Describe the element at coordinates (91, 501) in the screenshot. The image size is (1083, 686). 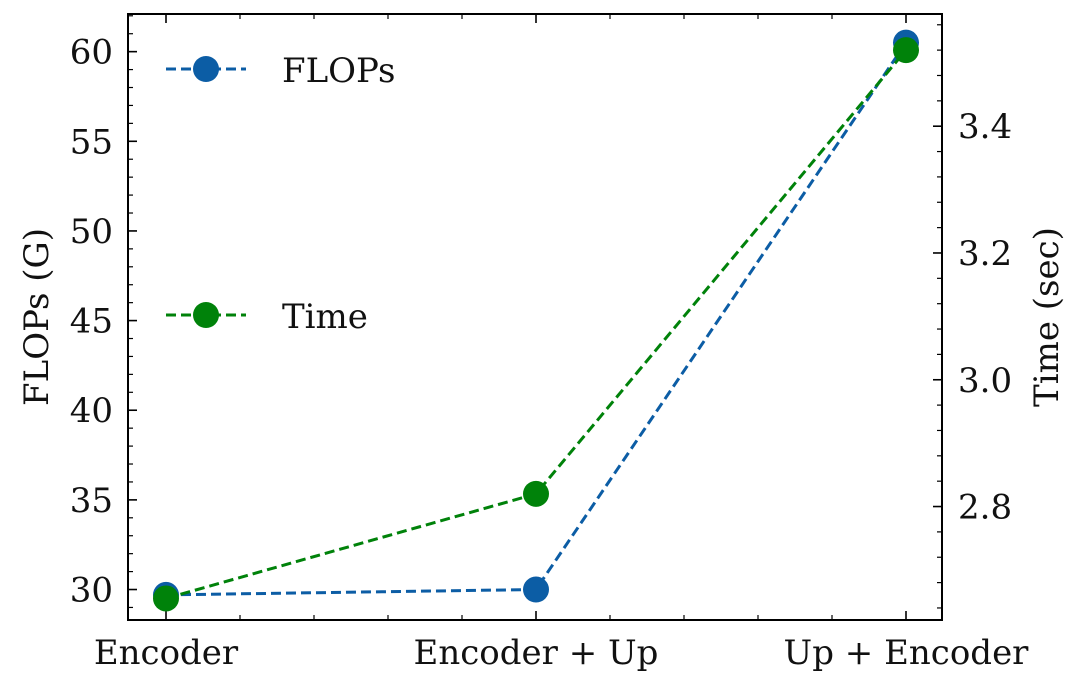
I see `y-left-tick-label: 35` at that location.